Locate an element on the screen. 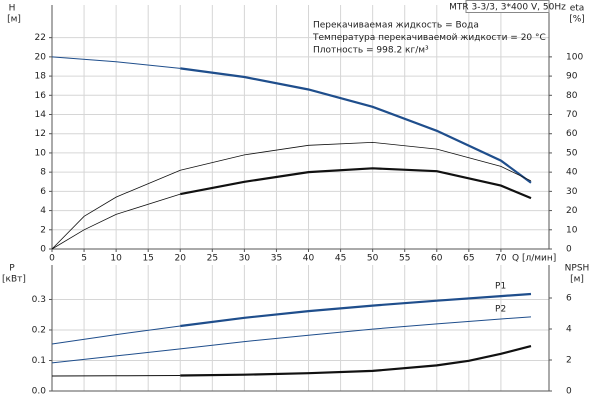  x-tick-label: 40 is located at coordinates (309, 259).